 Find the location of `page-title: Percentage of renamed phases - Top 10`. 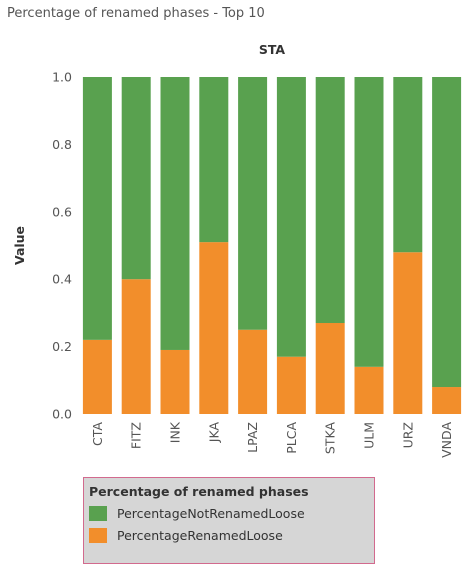

page-title: Percentage of renamed phases - Top 10 is located at coordinates (136, 13).